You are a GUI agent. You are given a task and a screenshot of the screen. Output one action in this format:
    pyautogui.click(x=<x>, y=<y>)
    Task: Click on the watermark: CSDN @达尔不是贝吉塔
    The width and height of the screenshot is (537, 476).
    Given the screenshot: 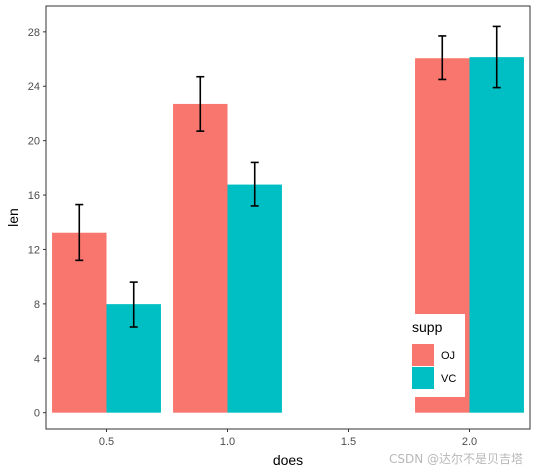 What is the action you would take?
    pyautogui.click(x=455, y=459)
    